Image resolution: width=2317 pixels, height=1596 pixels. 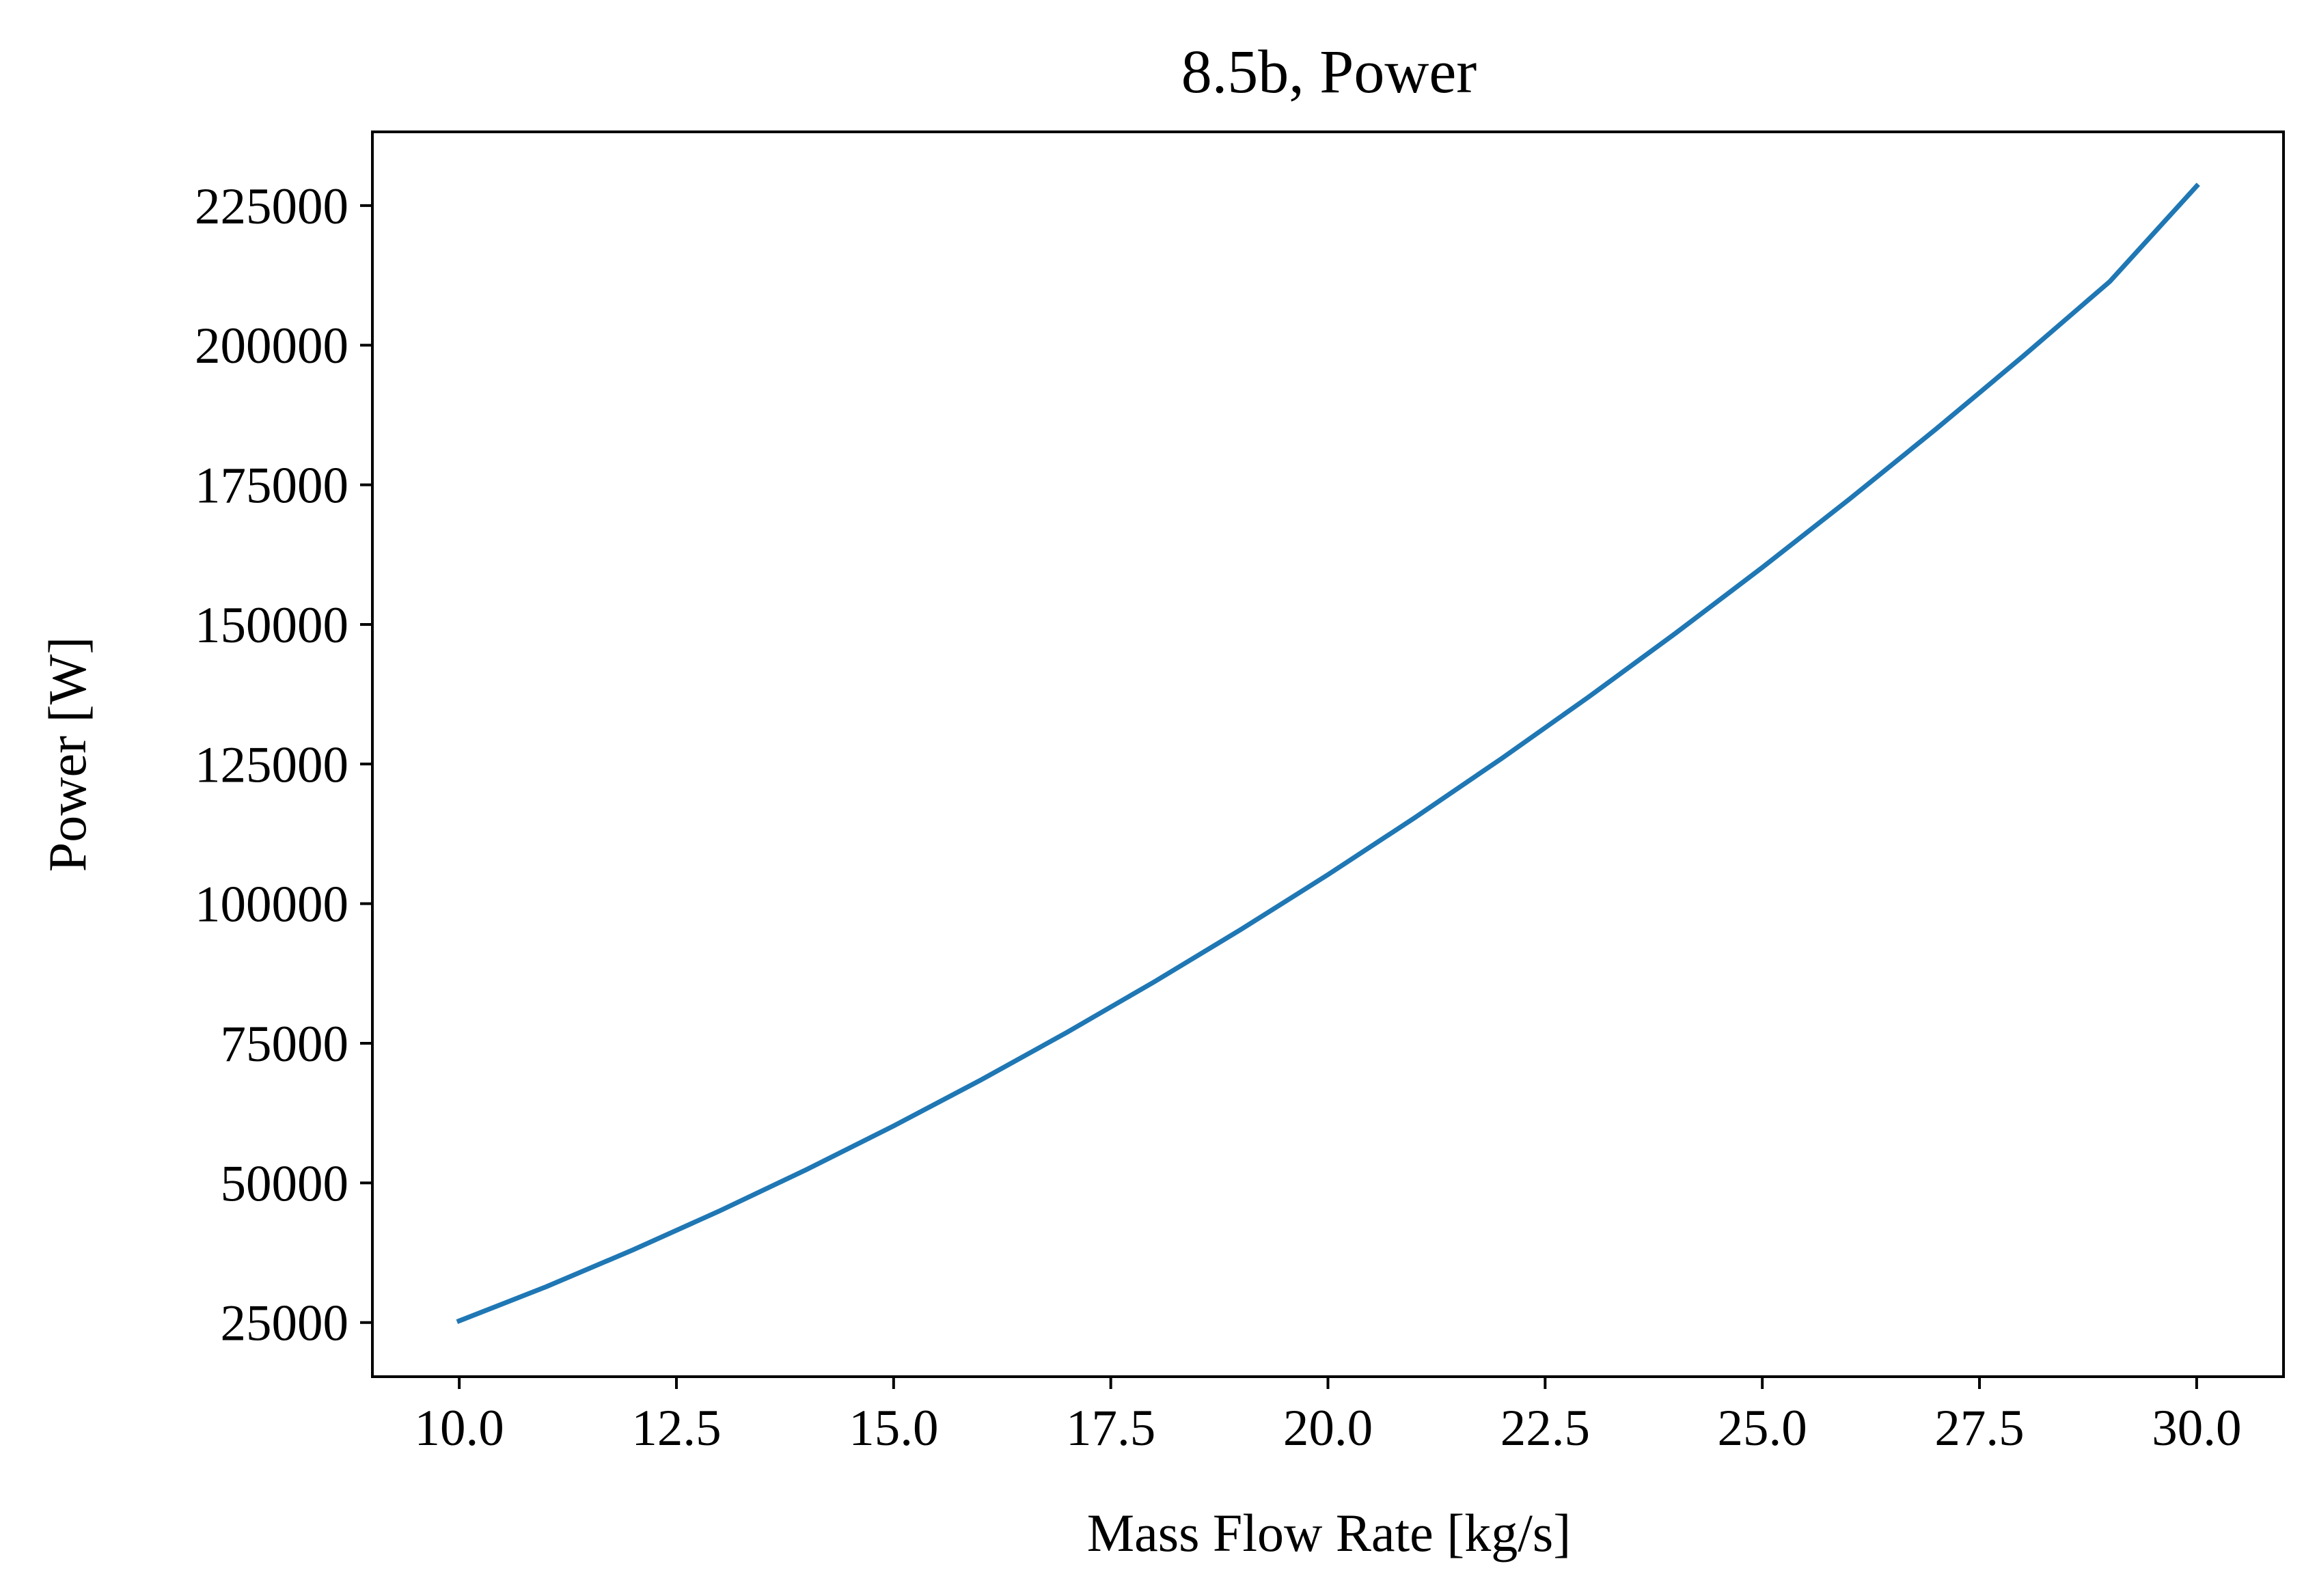 I want to click on y-tick-label: 50000, so click(x=285, y=1183).